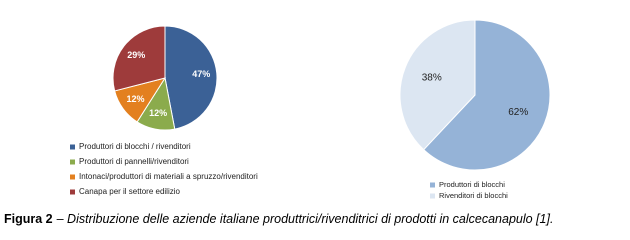  Describe the element at coordinates (135, 146) in the screenshot. I see `legend-label: Produttori di blocchi / rivenditori` at that location.